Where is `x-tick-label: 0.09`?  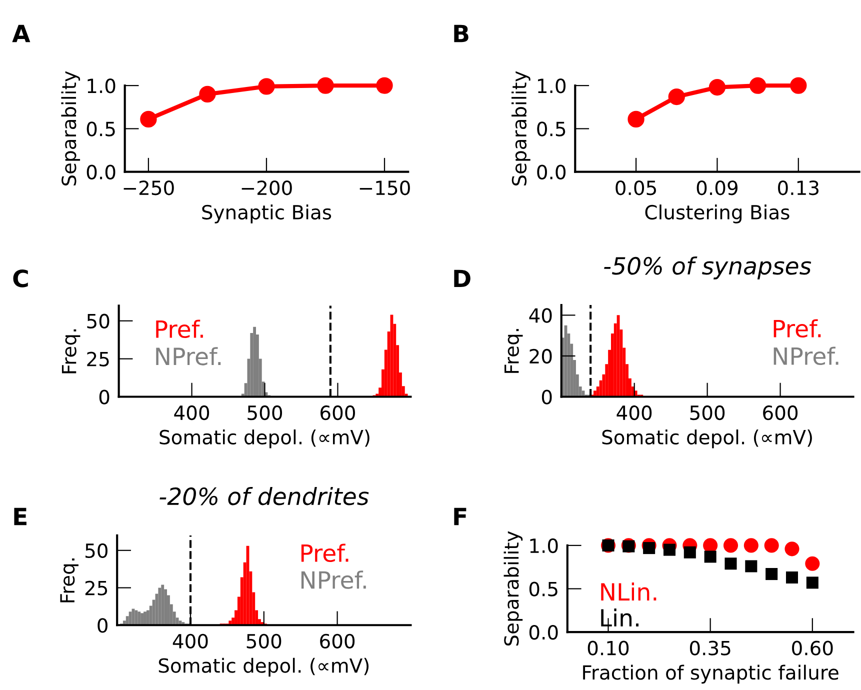 x-tick-label: 0.09 is located at coordinates (717, 188).